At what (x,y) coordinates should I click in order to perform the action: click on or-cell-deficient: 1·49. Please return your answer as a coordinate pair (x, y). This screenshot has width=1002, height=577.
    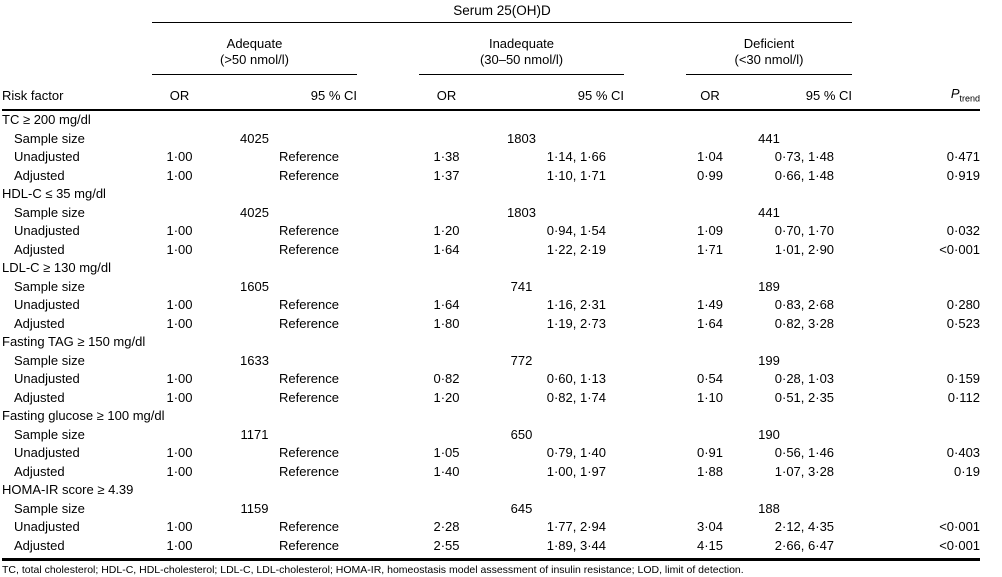
    Looking at the image, I should click on (710, 305).